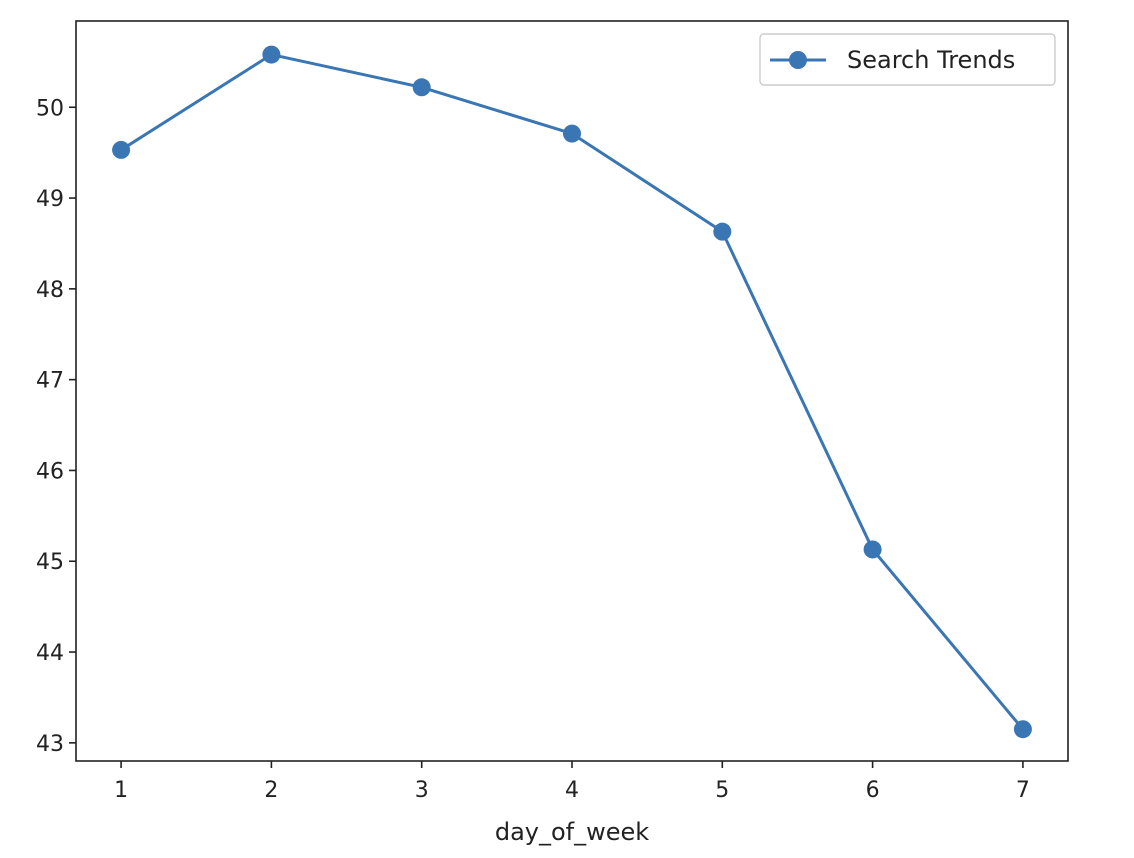 The width and height of the screenshot is (1134, 858). What do you see at coordinates (722, 790) in the screenshot?
I see `x-tick-label: 5` at bounding box center [722, 790].